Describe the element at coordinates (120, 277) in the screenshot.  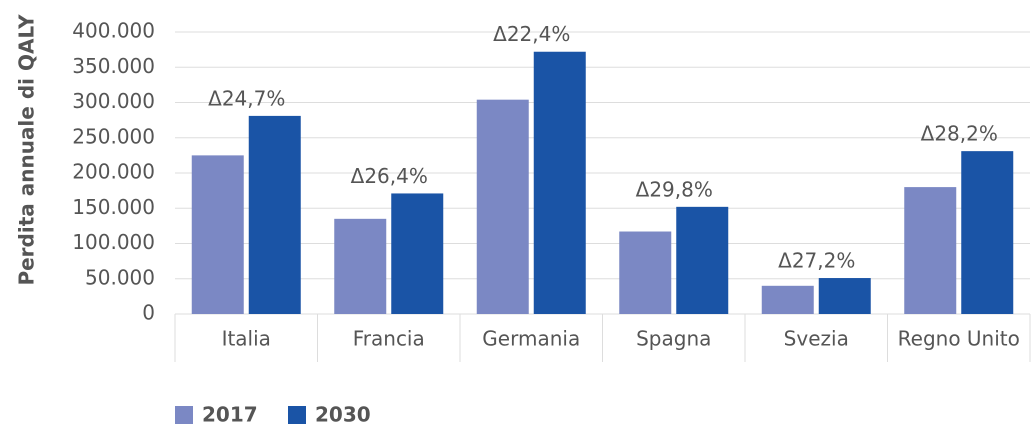
I see `y-tick-label: 50.000` at that location.